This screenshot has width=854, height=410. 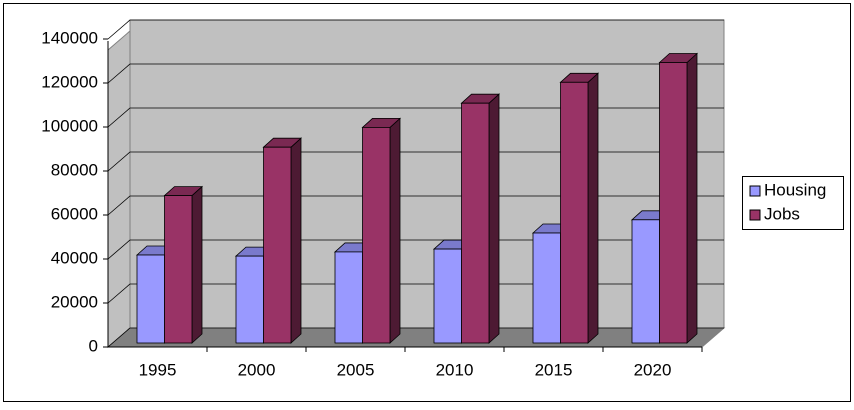 What do you see at coordinates (74, 213) in the screenshot?
I see `y-tick-label: 60000` at bounding box center [74, 213].